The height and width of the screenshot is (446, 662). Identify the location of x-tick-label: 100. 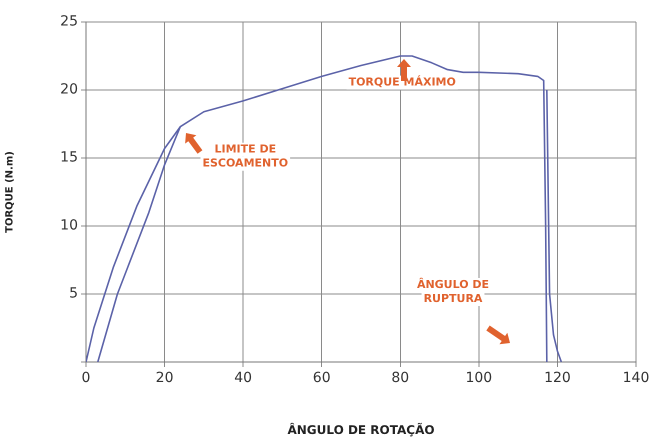
(478, 378).